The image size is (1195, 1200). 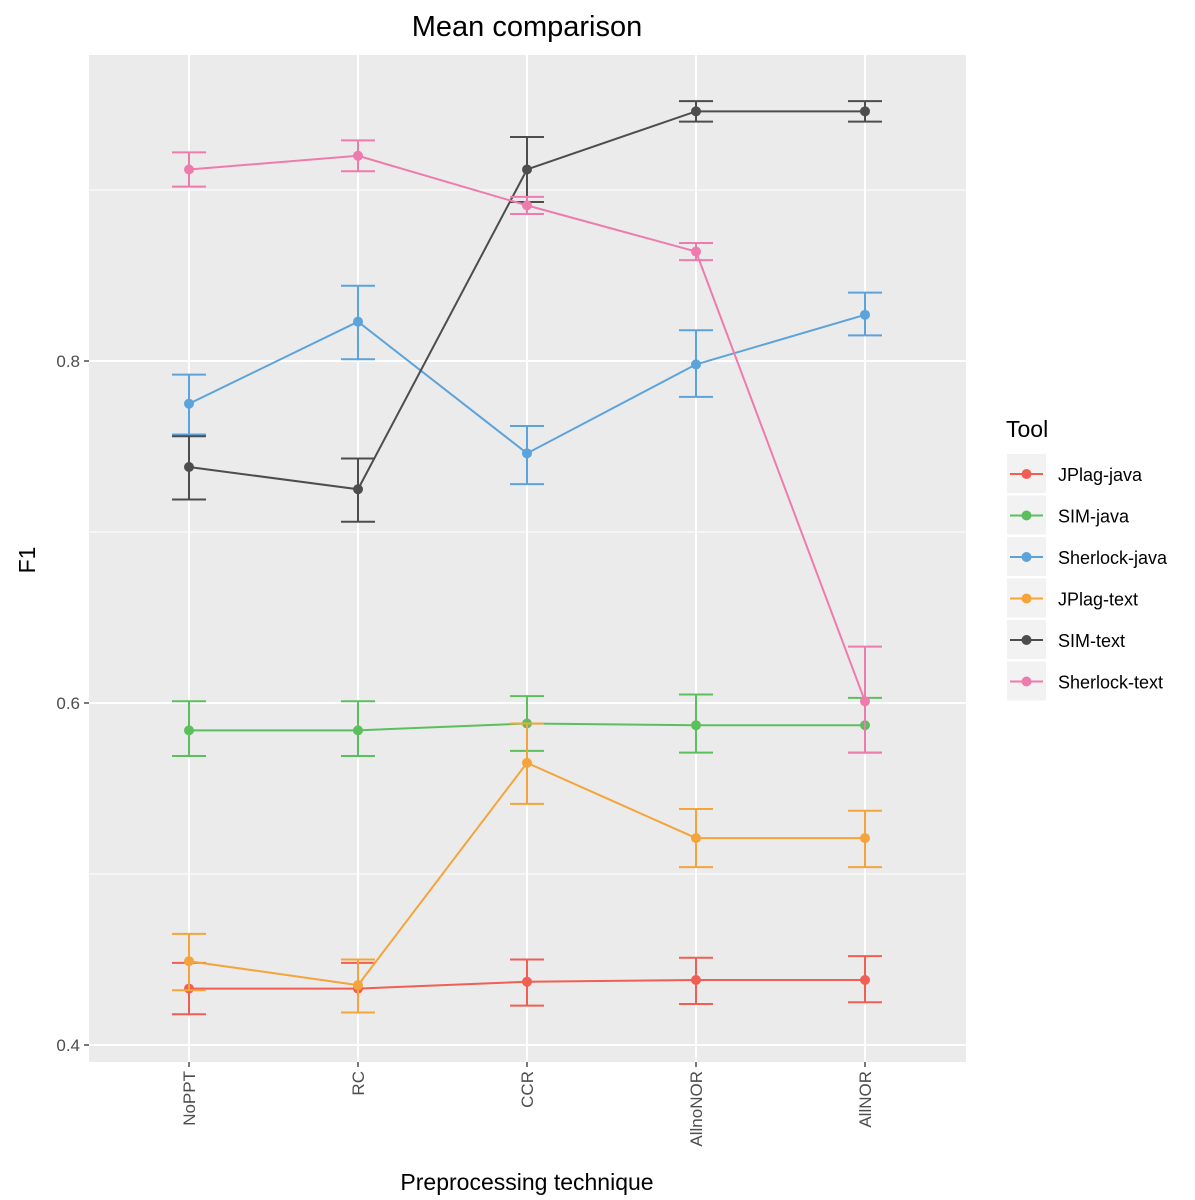 What do you see at coordinates (865, 1099) in the screenshot?
I see `x-tick-label: AllNOR` at bounding box center [865, 1099].